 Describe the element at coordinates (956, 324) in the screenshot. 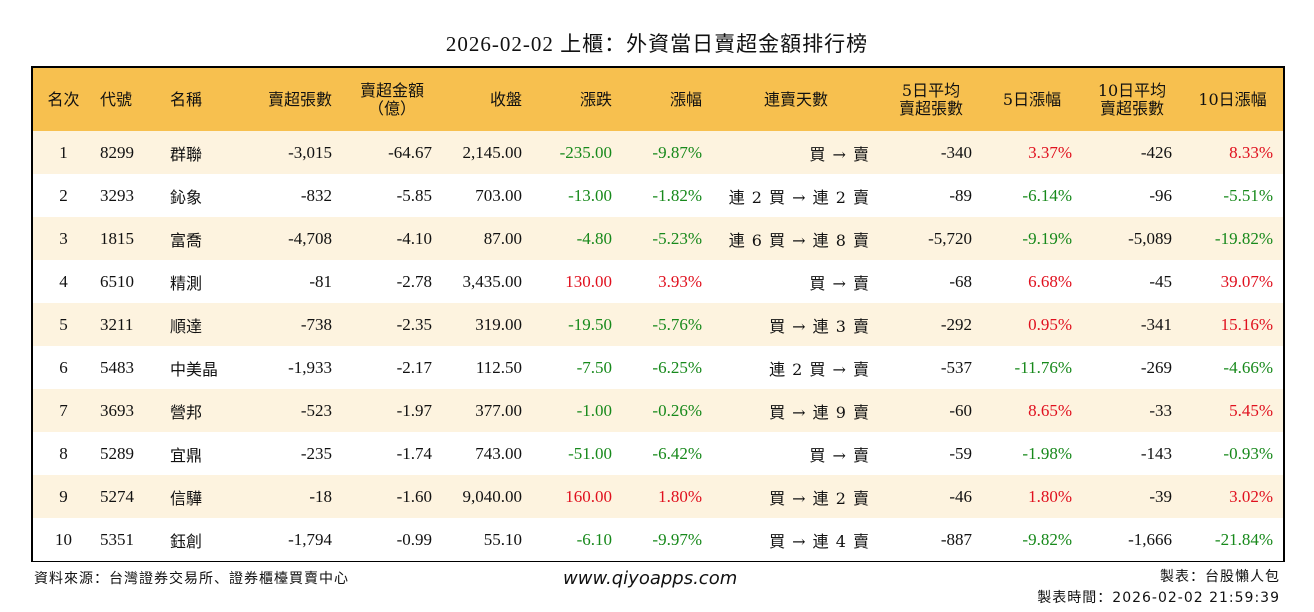

I see `avg5-cell: -292` at that location.